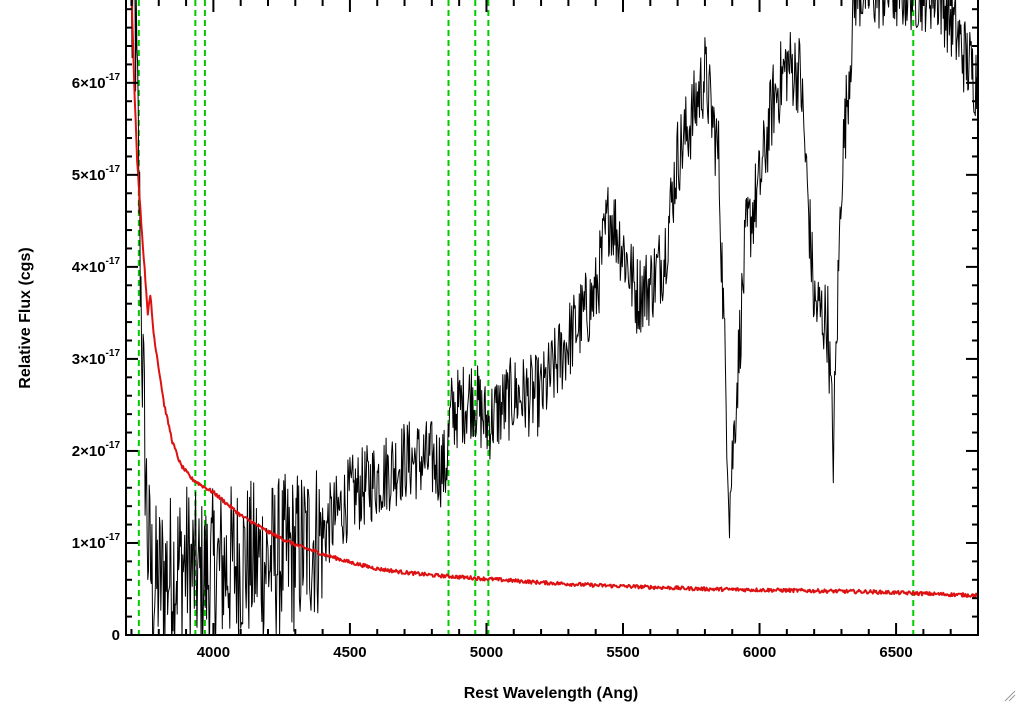 This screenshot has height=706, width=1020. Describe the element at coordinates (555, 652) in the screenshot. I see `x-tick-labels: 4000 4500 5000 5500 6000 6500` at that location.